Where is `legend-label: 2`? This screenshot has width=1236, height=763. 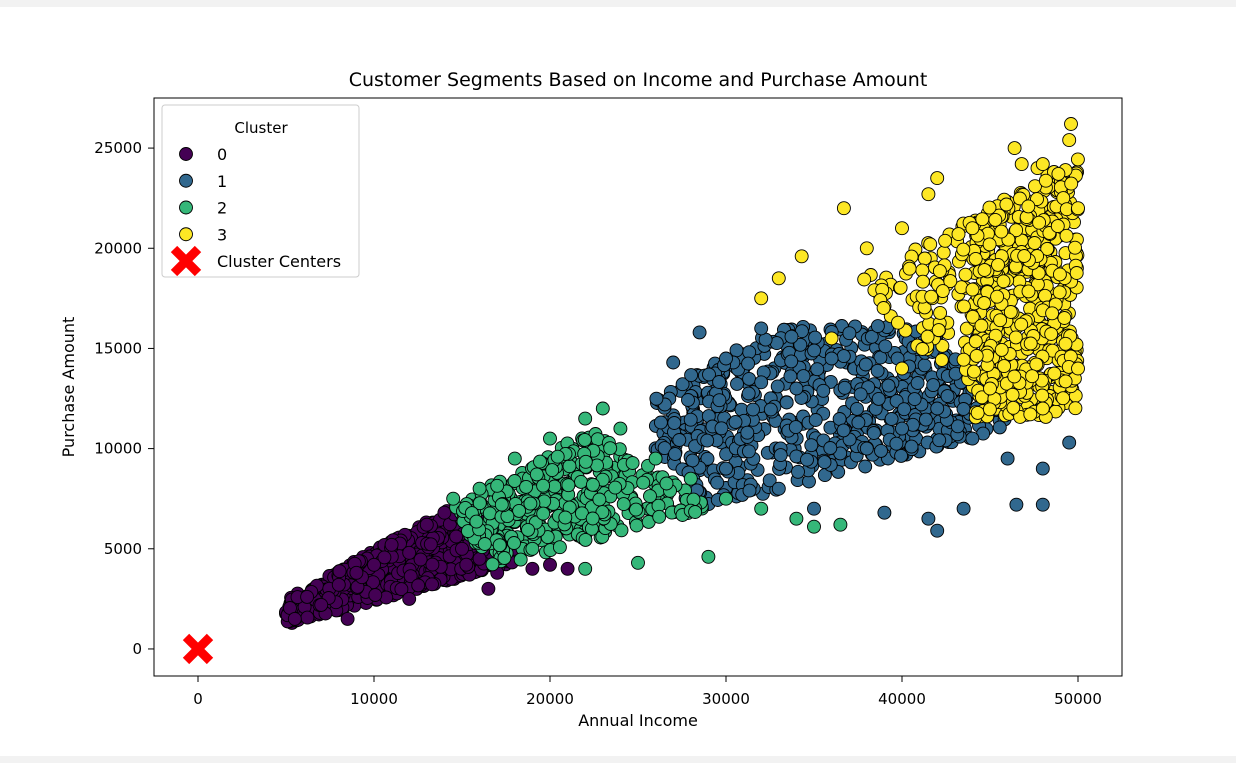
legend-label: 2 is located at coordinates (222, 208).